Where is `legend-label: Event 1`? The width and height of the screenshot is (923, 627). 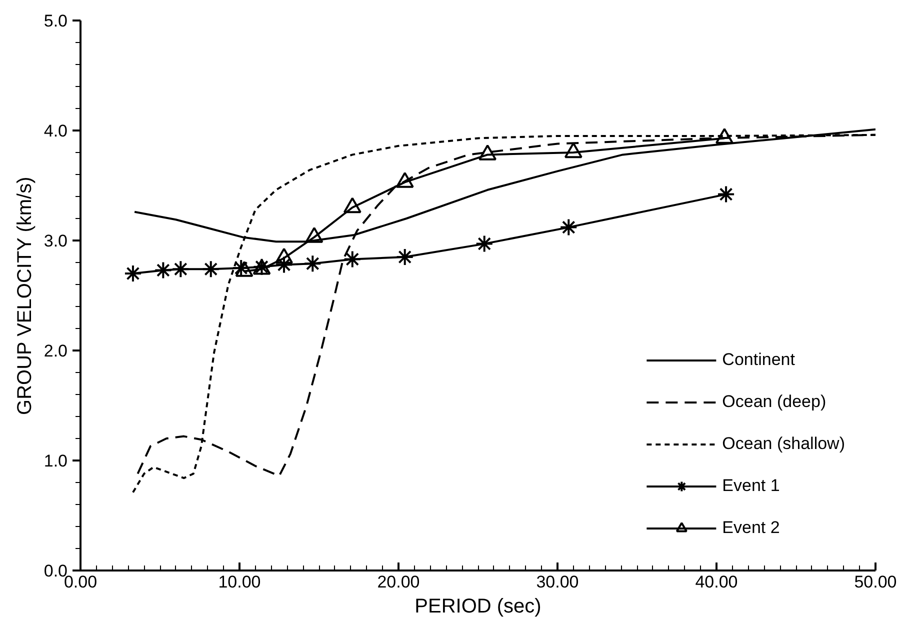
legend-label: Event 1 is located at coordinates (751, 486).